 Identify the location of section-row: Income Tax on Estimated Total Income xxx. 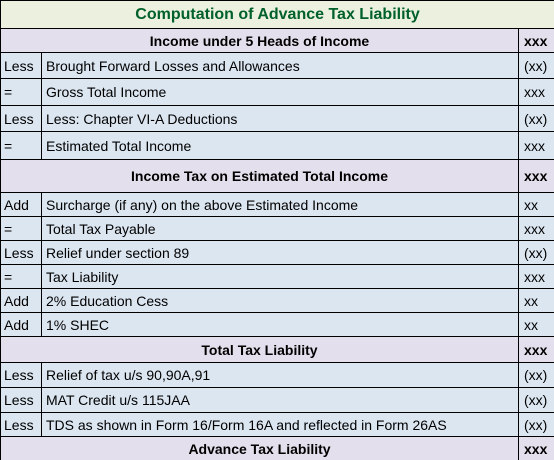
(277, 176).